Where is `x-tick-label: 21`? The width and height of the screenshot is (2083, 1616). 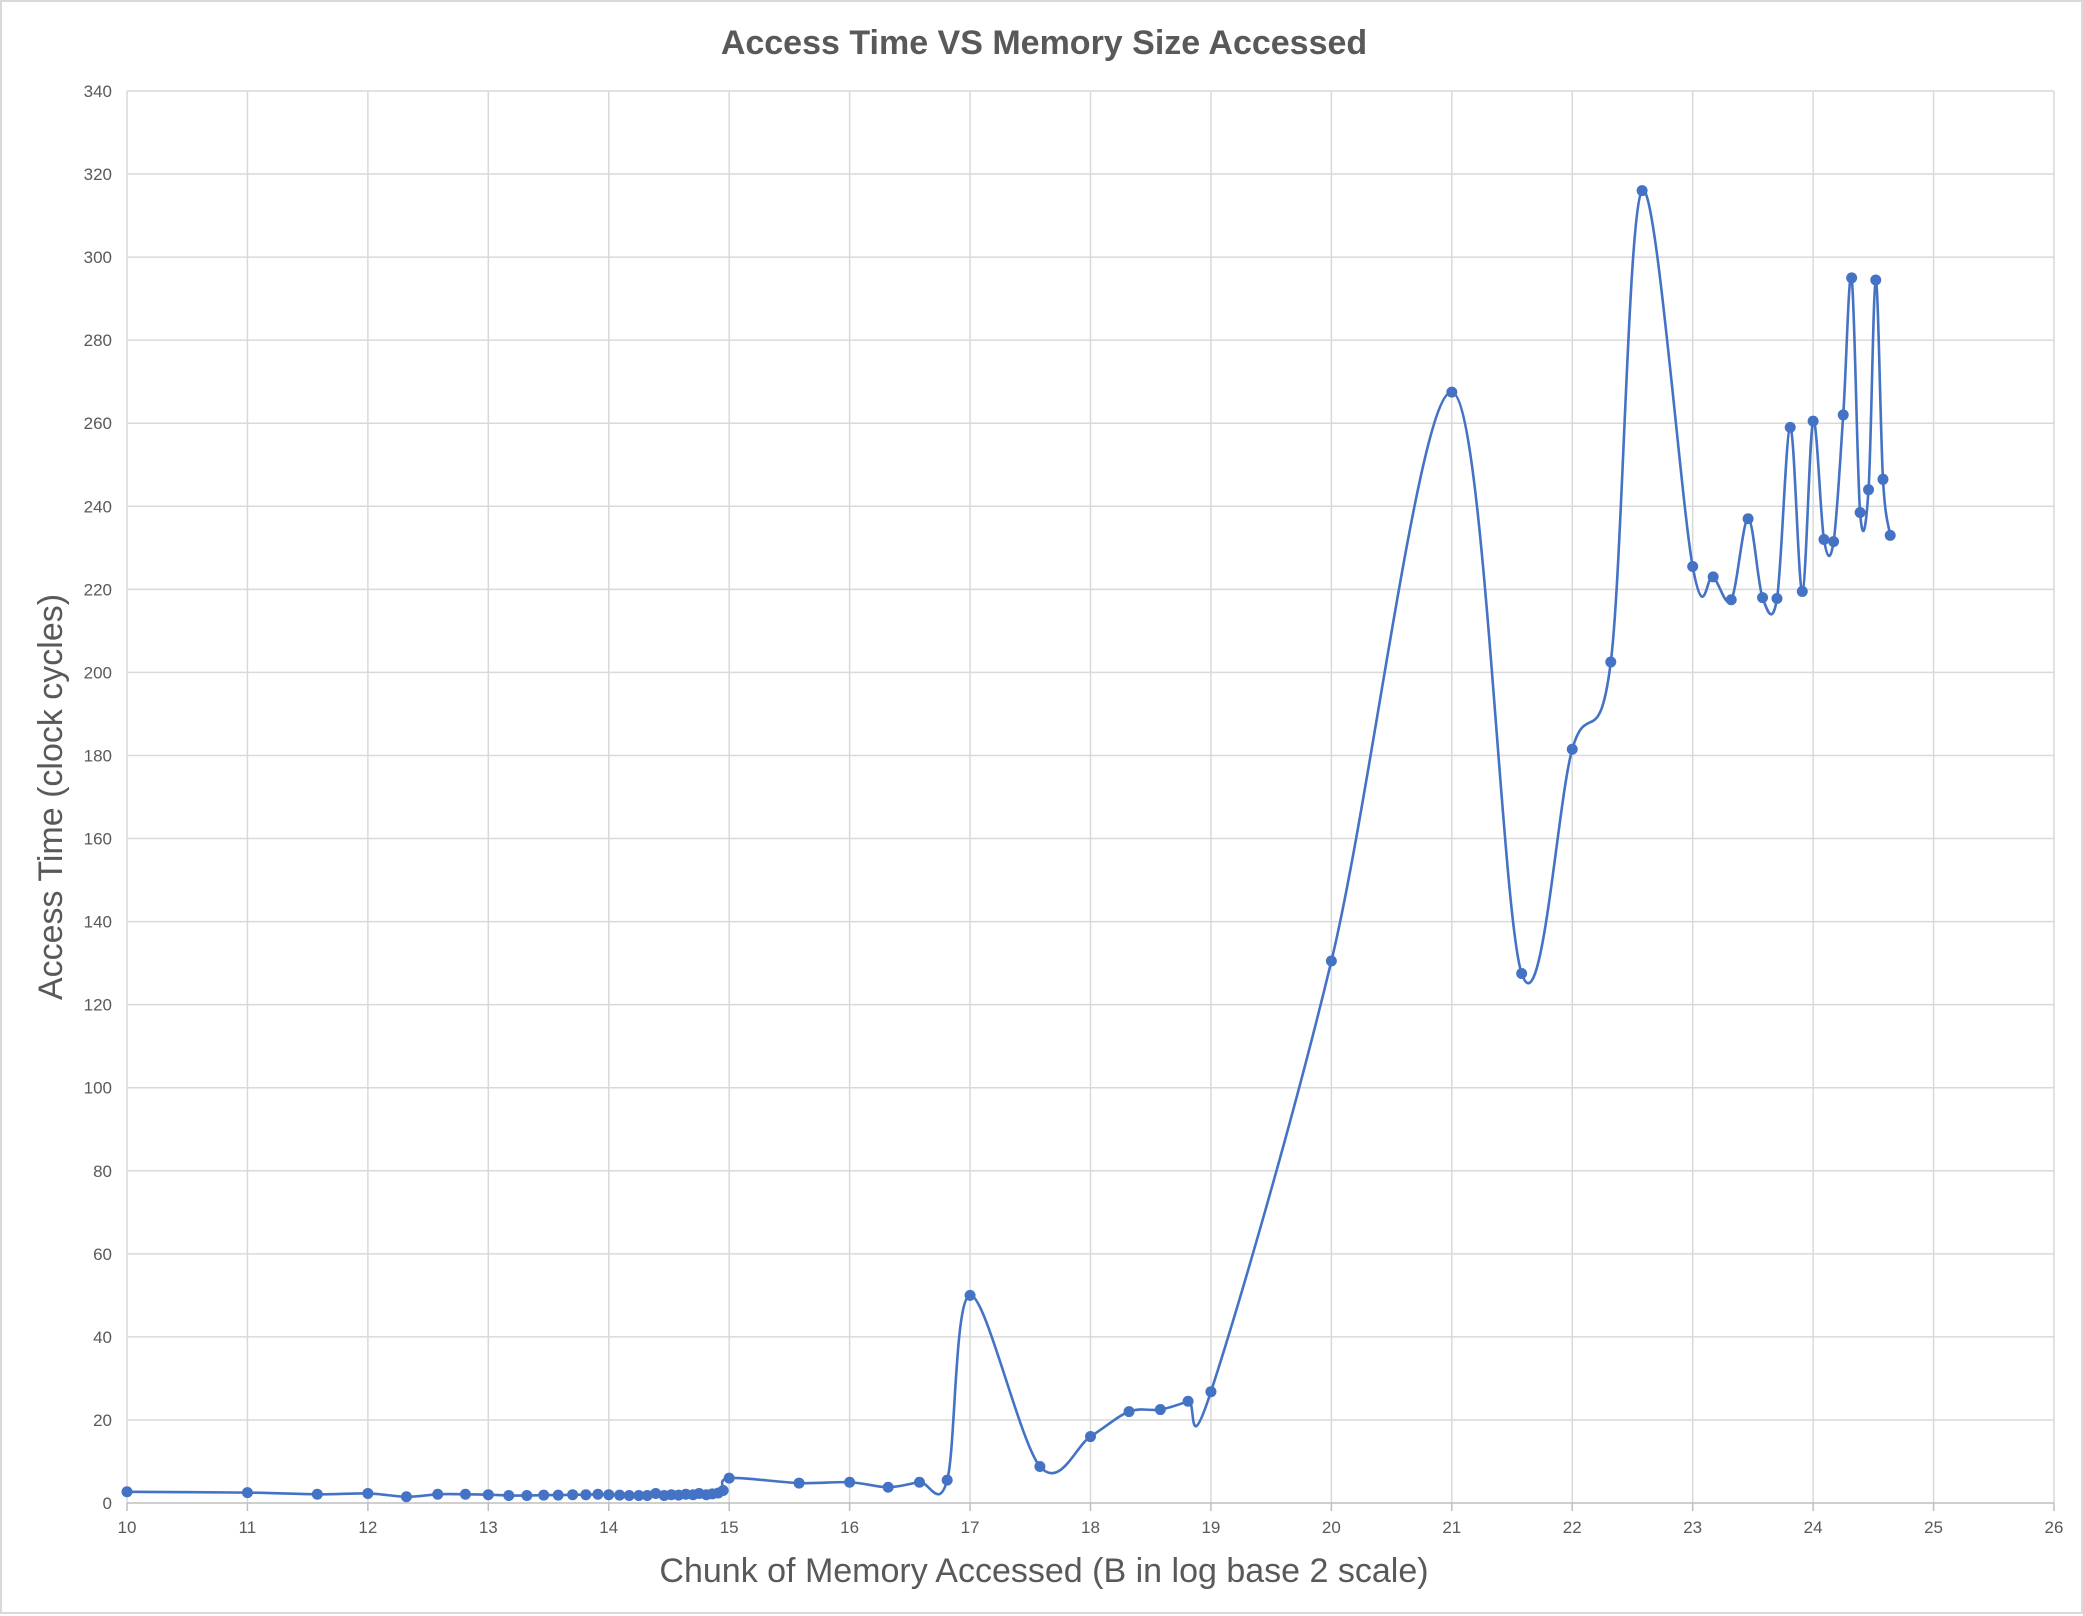 x-tick-label: 21 is located at coordinates (1451, 1527).